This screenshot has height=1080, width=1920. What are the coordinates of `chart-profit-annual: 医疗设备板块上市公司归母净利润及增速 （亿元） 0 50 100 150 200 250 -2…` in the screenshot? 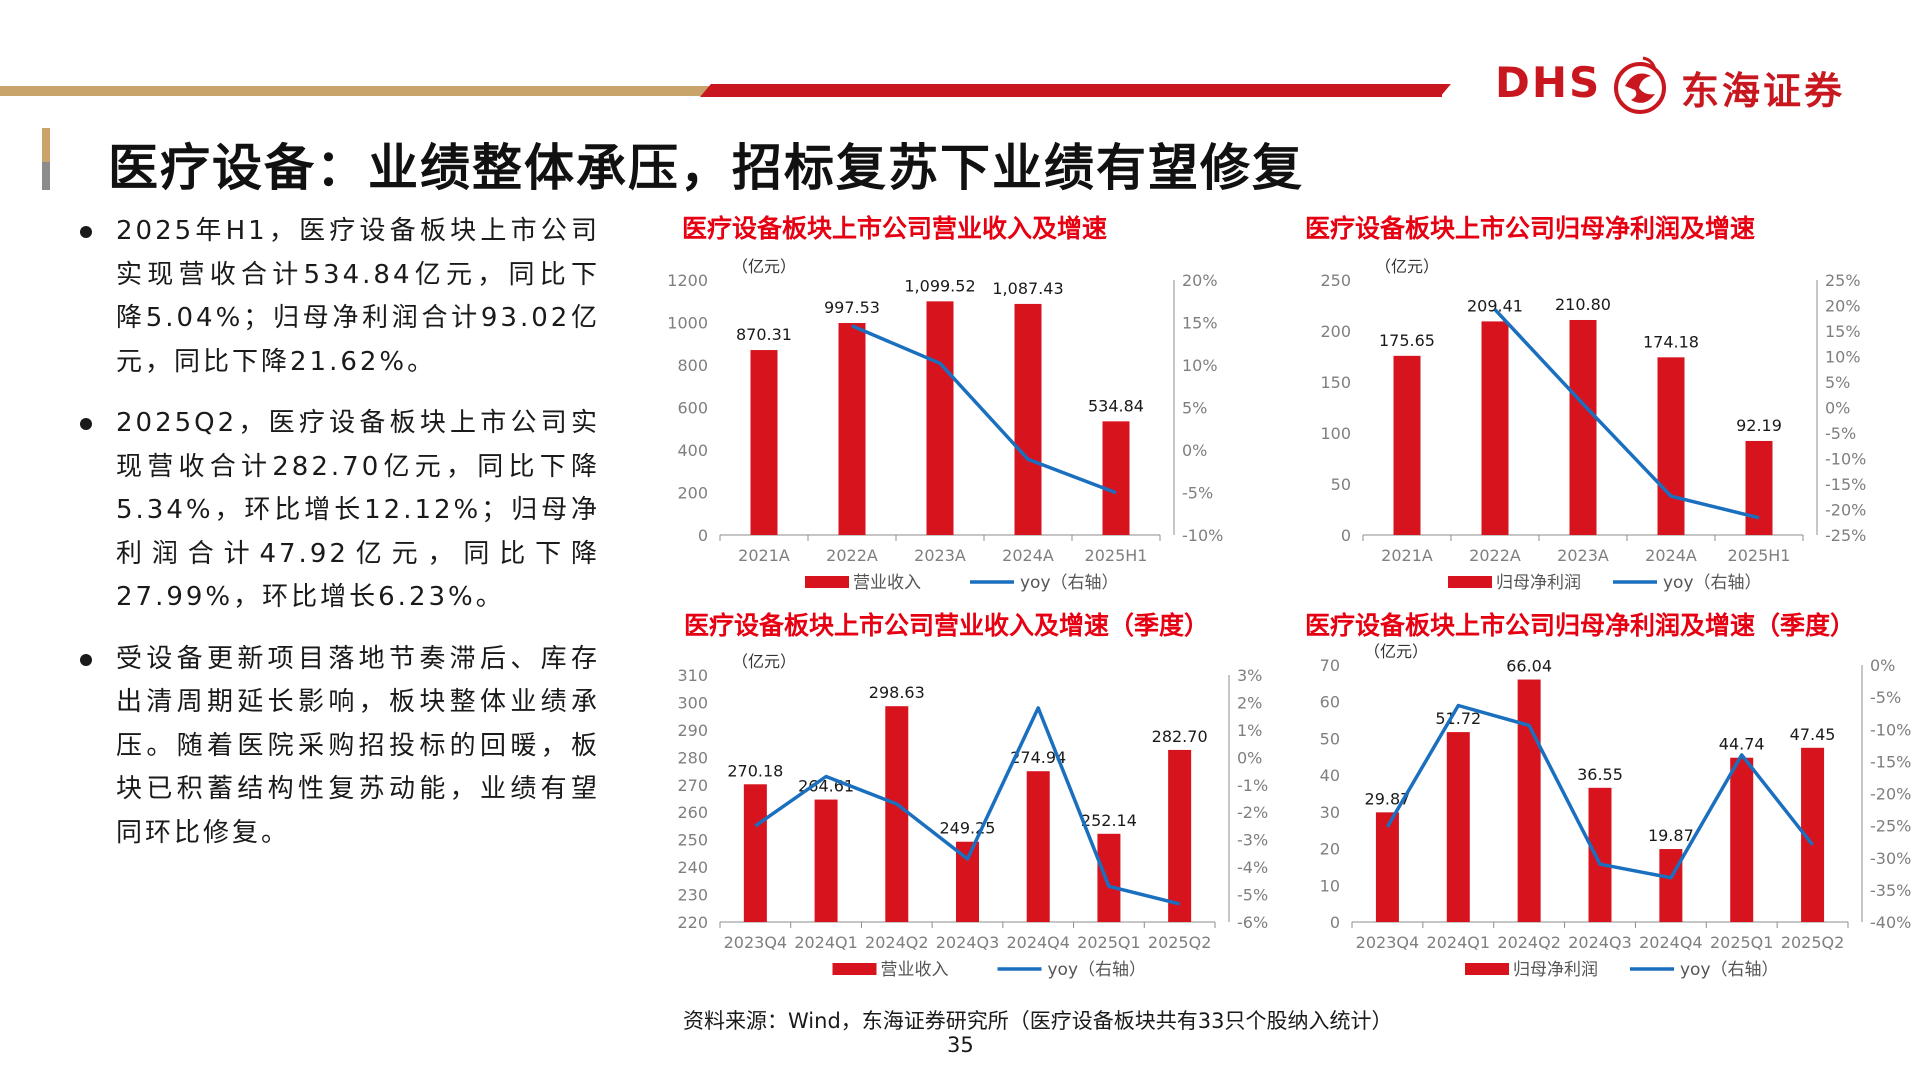 It's located at (1590, 402).